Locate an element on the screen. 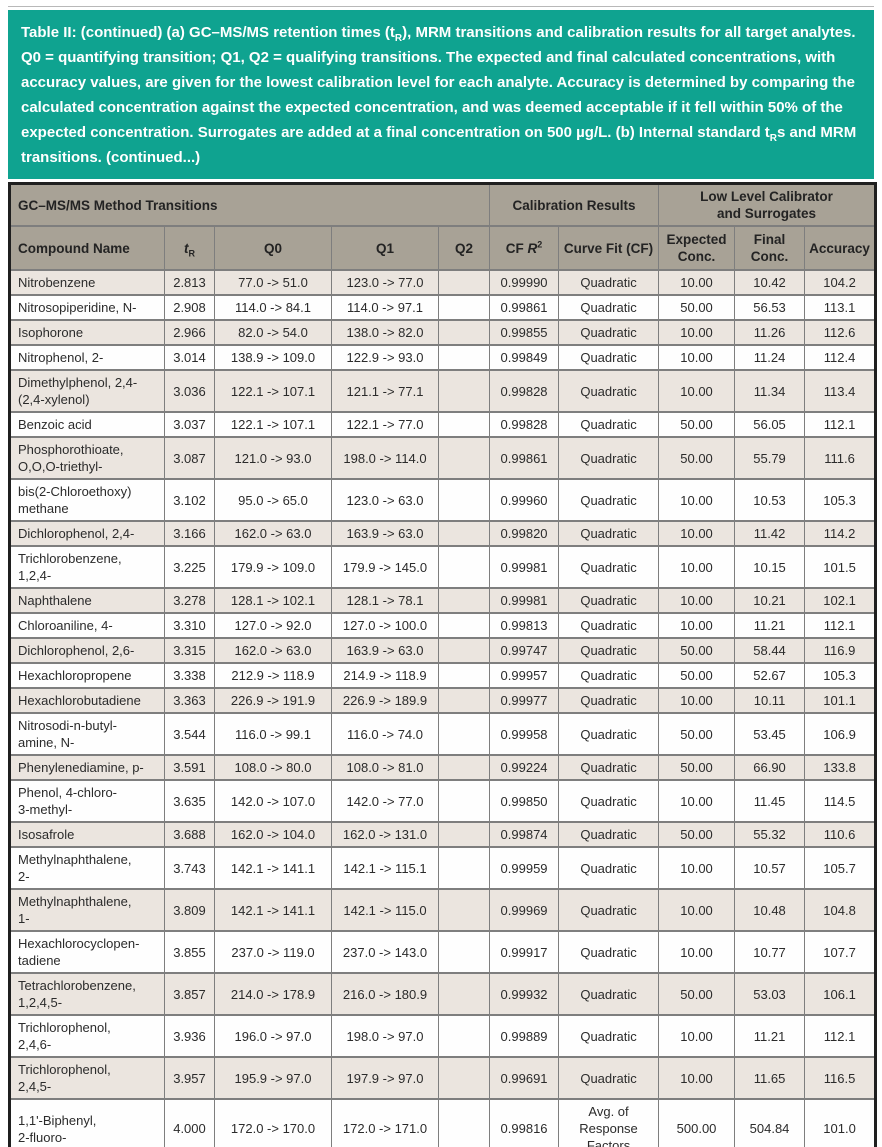 This screenshot has height=1147, width=882. col-header-q0: Q0 is located at coordinates (273, 248).